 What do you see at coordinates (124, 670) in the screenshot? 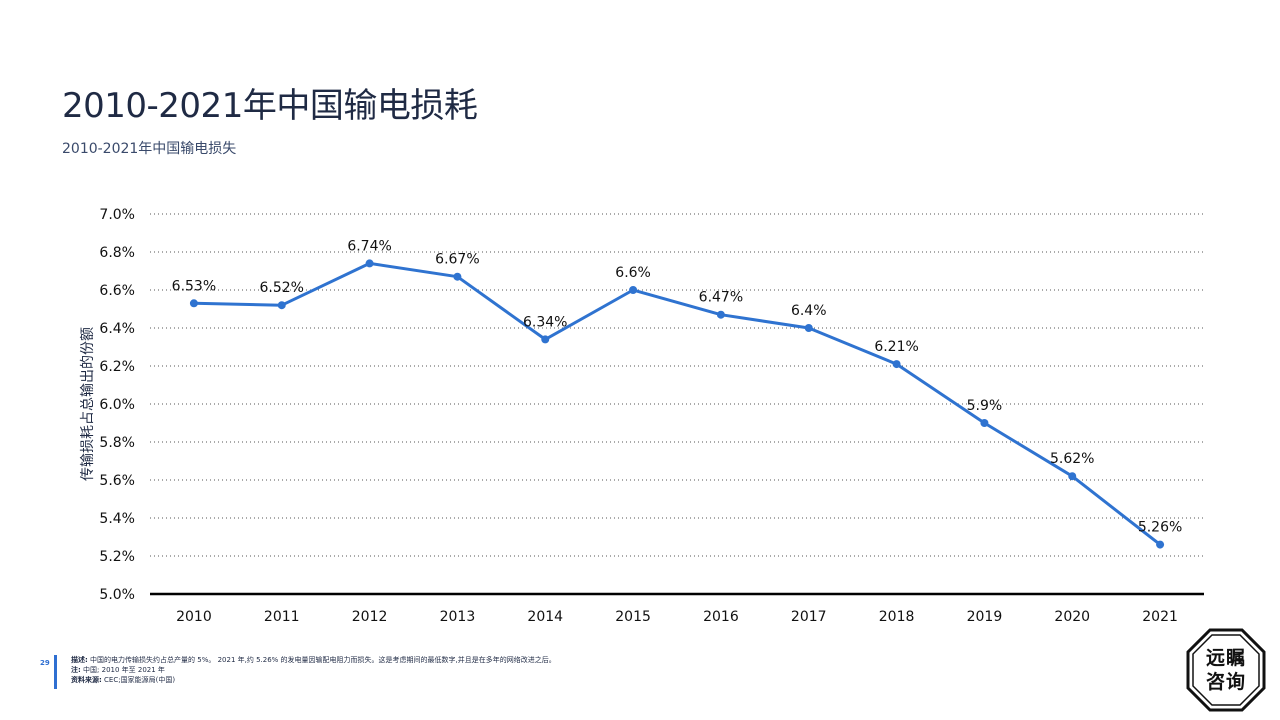
I see `note-text: 中国; 2010 年至 2021 年` at bounding box center [124, 670].